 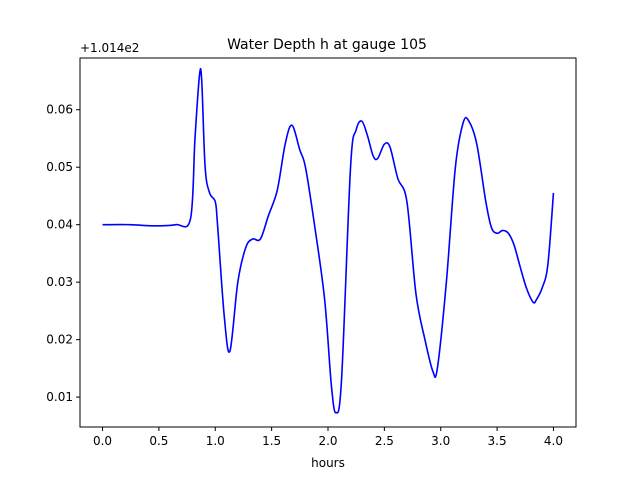 I want to click on x-tick-label: 1.0, so click(x=215, y=441).